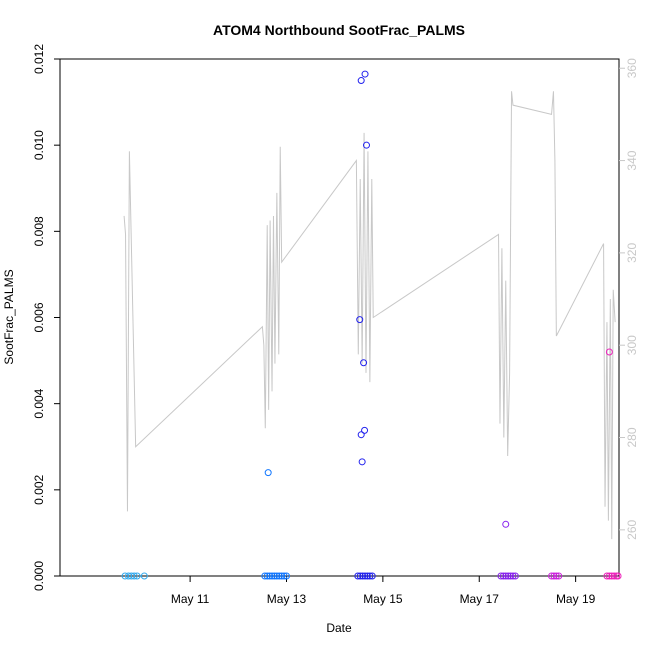 The image size is (650, 650). What do you see at coordinates (190, 599) in the screenshot?
I see `x-tick-label: May 11` at bounding box center [190, 599].